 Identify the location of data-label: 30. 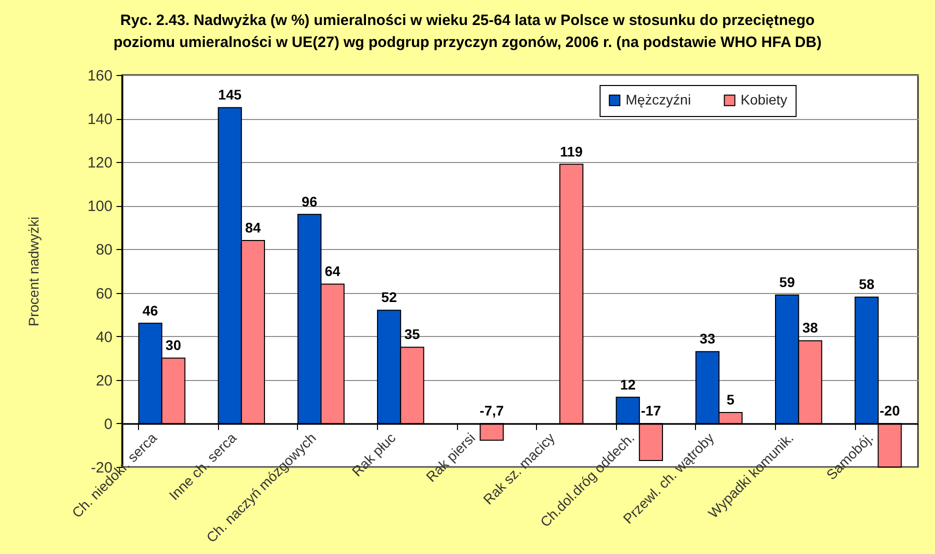
(174, 345).